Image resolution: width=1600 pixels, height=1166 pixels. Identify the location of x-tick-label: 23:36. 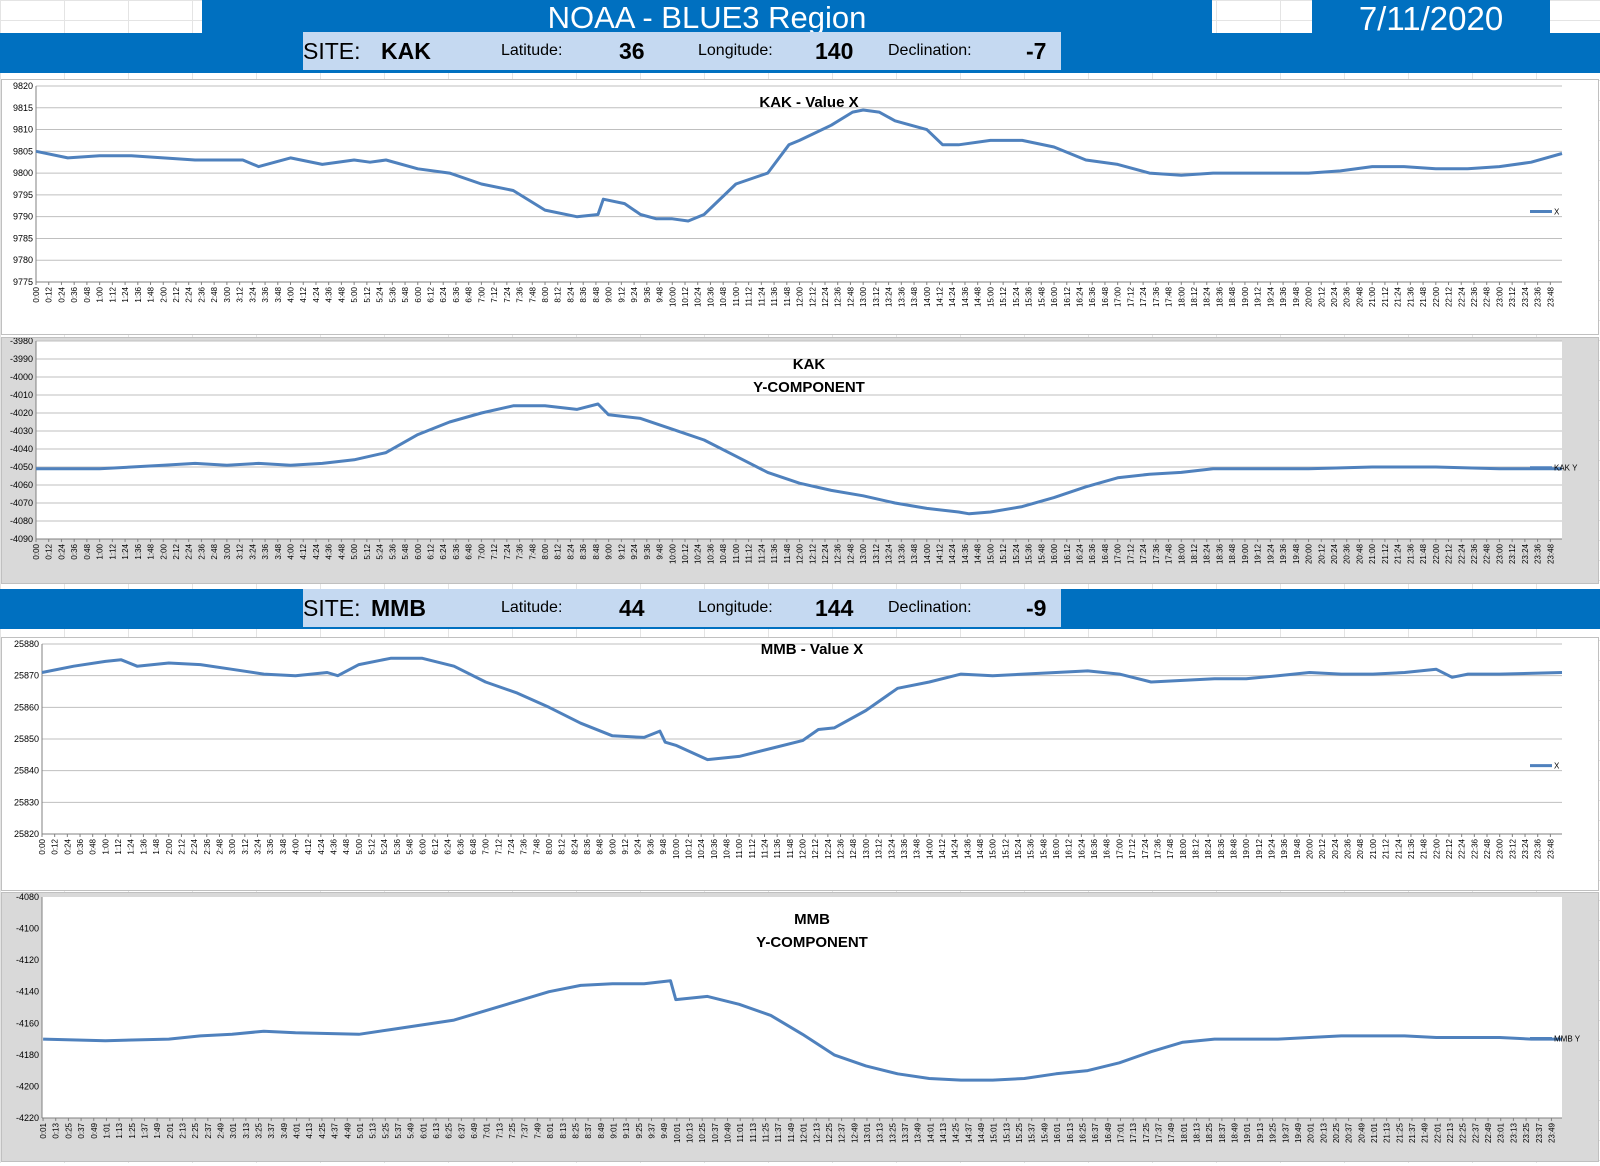
(1538, 553).